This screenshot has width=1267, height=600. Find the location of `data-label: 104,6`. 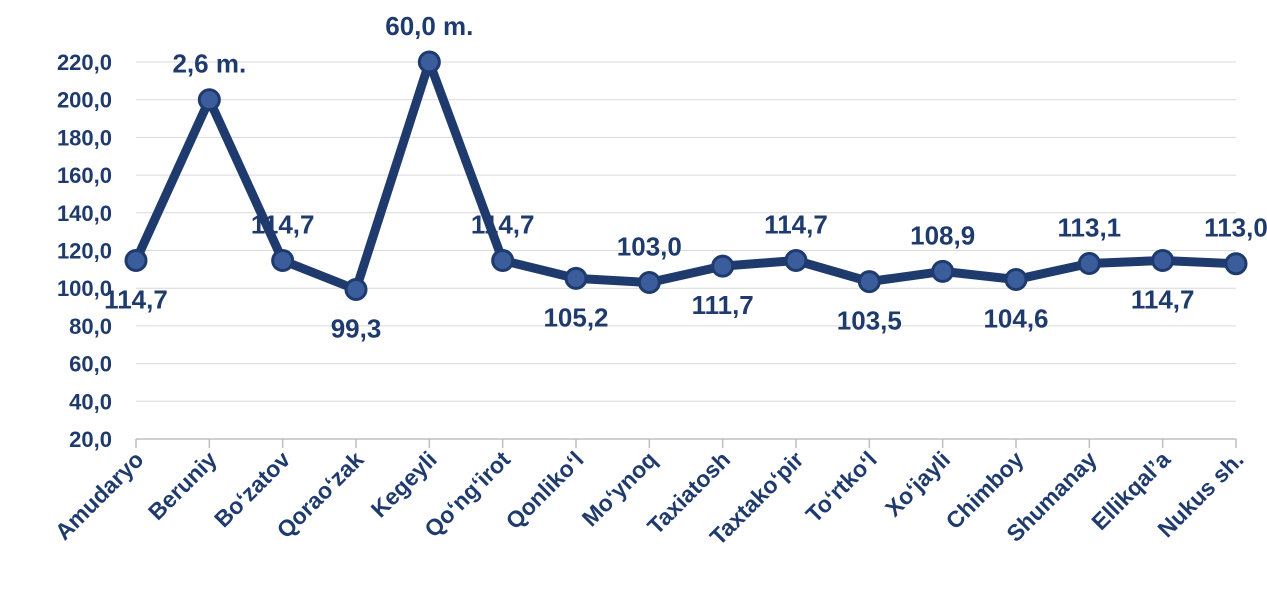

data-label: 104,6 is located at coordinates (1015, 319).